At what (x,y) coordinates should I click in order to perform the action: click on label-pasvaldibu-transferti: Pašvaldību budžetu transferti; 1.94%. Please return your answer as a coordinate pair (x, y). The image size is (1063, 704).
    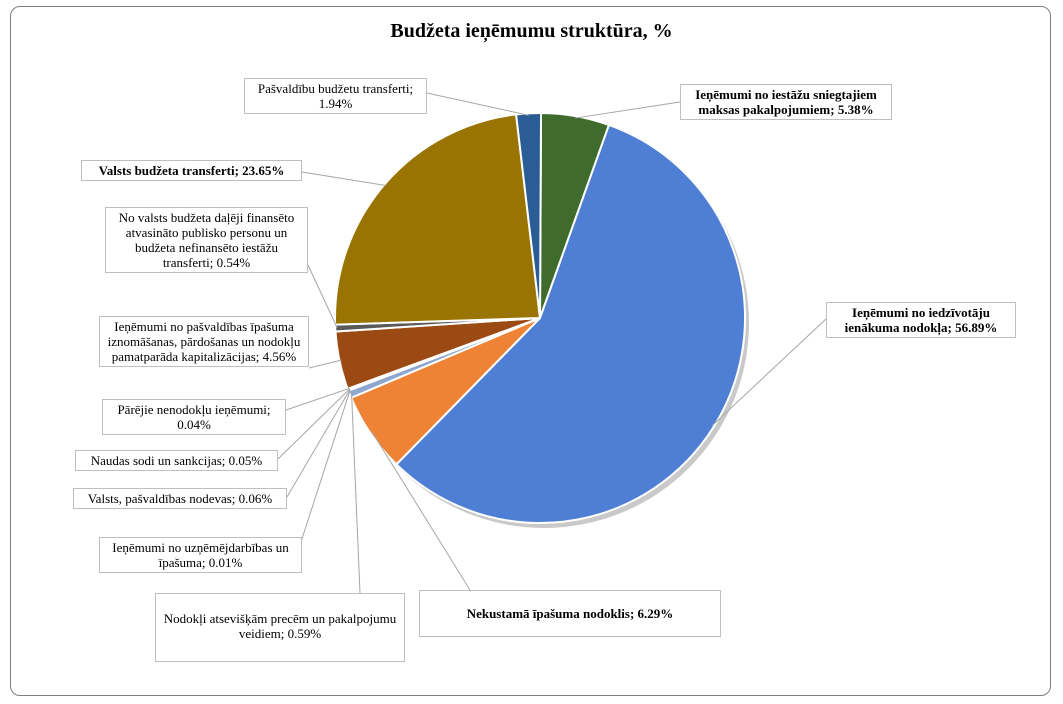
    Looking at the image, I should click on (335, 96).